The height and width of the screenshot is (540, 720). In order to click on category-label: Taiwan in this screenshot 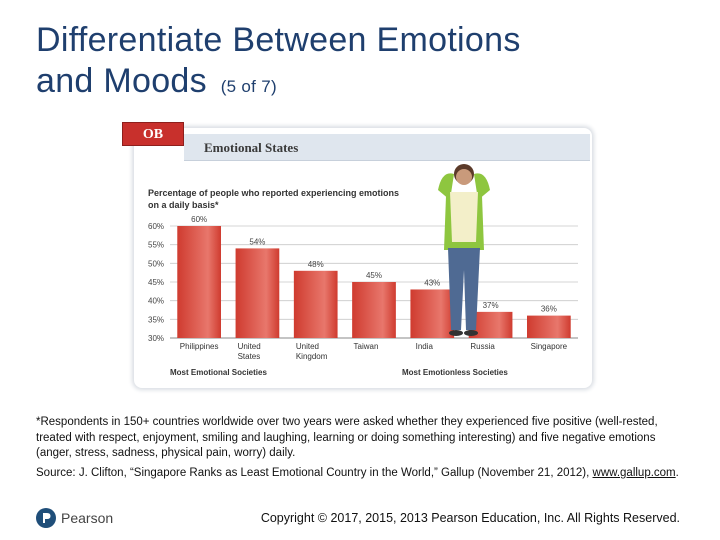, I will do `click(366, 346)`.